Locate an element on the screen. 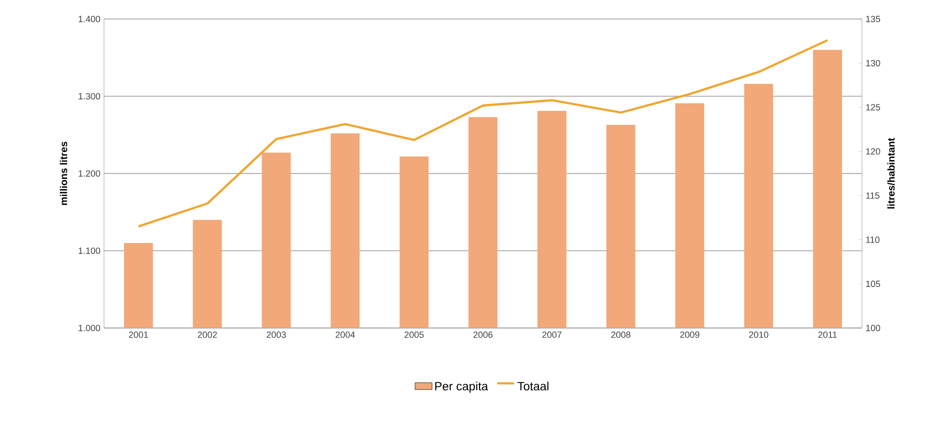 The image size is (942, 427). y2-axis-title: litres/habintant is located at coordinates (891, 173).